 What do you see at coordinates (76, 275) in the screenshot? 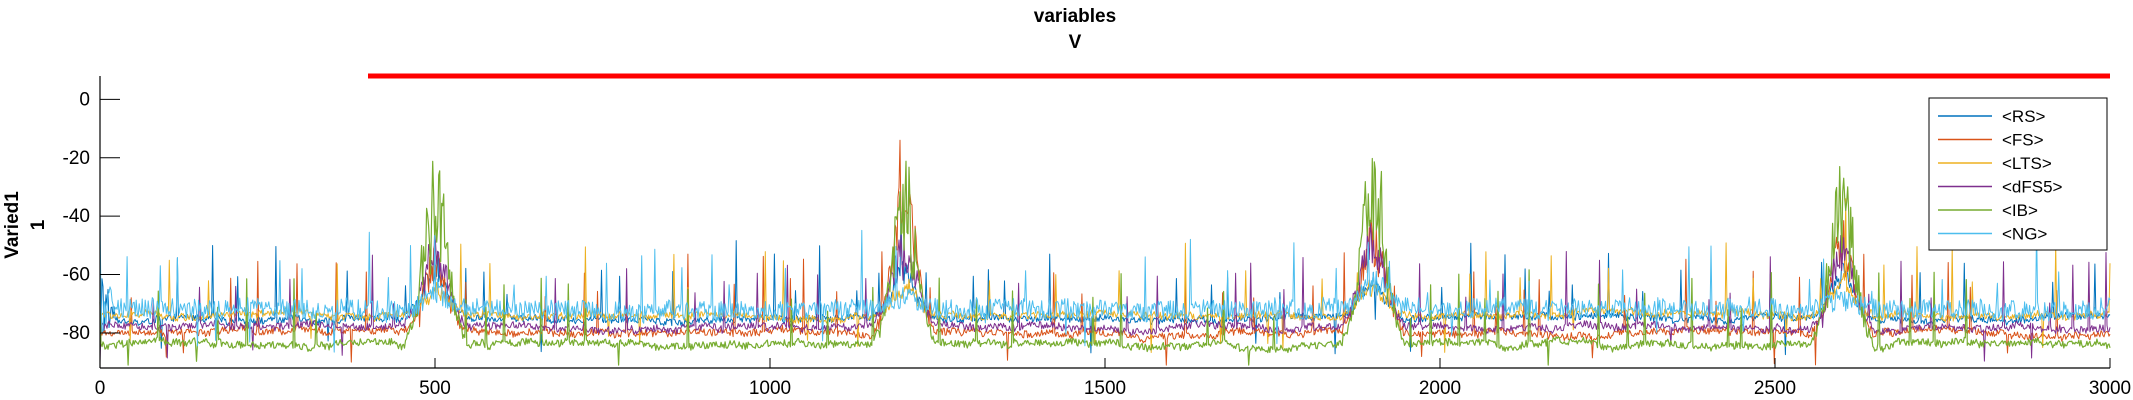
I see `y-tick-label: -60` at bounding box center [76, 275].